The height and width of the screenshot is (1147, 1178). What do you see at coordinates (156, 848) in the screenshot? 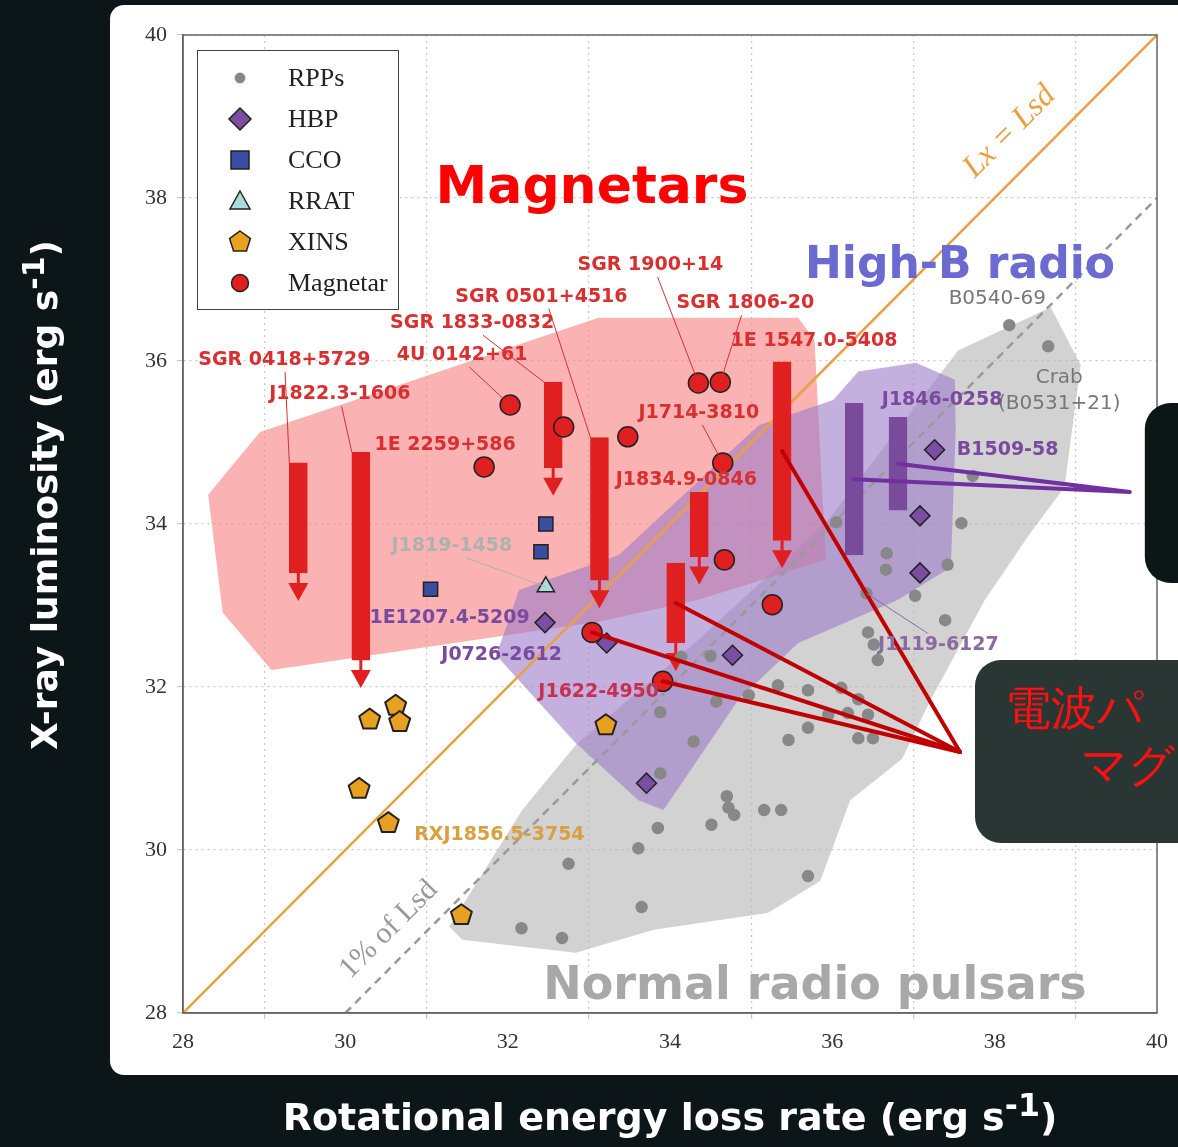
I see `y-tick-label: 30` at bounding box center [156, 848].